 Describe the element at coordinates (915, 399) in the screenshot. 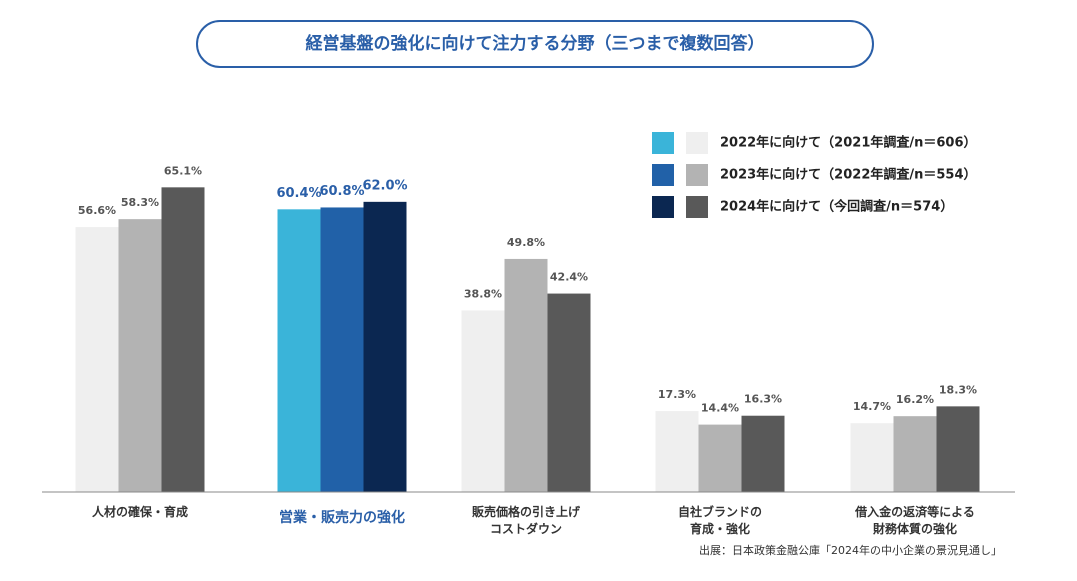

I see `value-label: 16.2%` at that location.